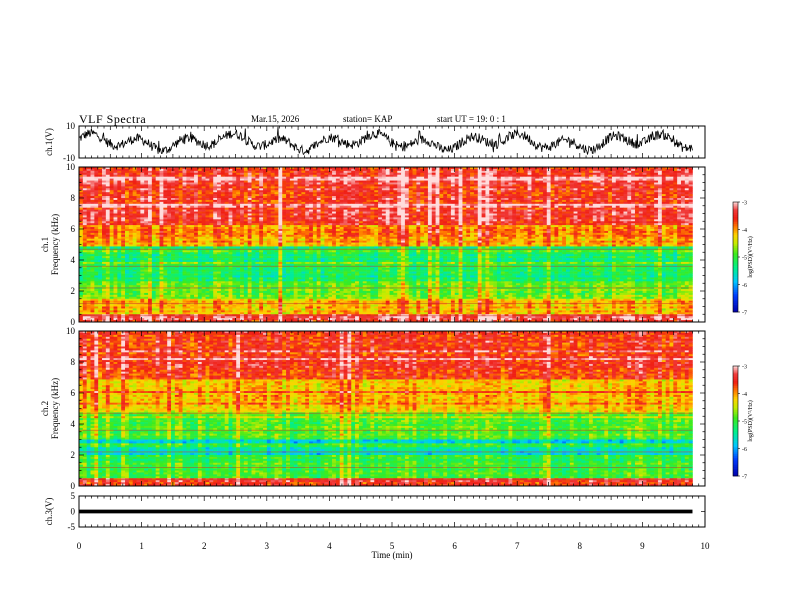 This screenshot has width=792, height=612. I want to click on ch2-colorbar-tick-label: -3, so click(744, 368).